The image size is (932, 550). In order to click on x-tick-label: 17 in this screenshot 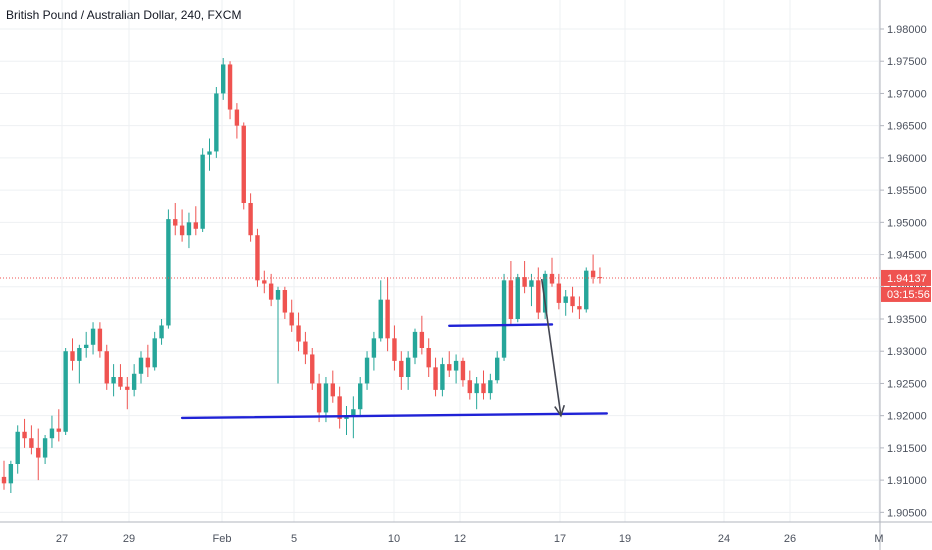, I will do `click(560, 539)`.